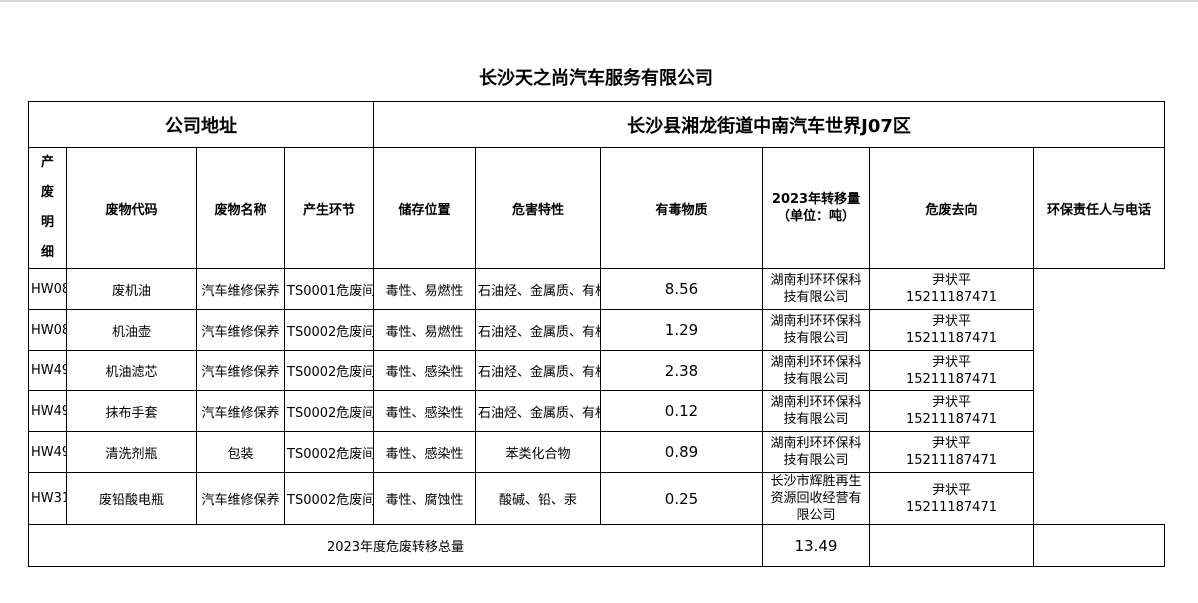  Describe the element at coordinates (816, 208) in the screenshot. I see `header-qty: 2023年转移量 （单位：吨）` at that location.